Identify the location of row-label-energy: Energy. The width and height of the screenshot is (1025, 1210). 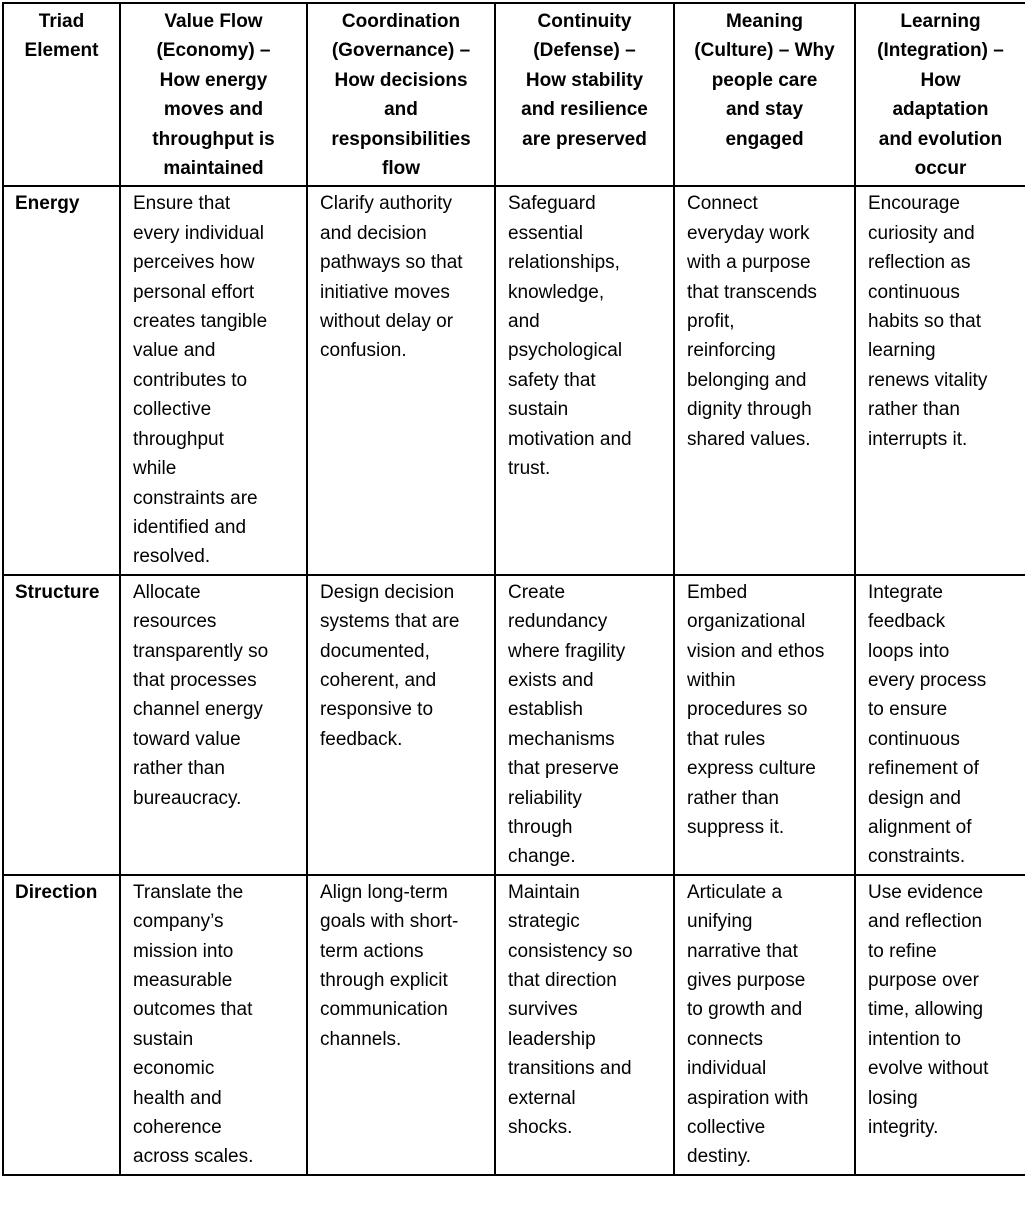
(61, 380).